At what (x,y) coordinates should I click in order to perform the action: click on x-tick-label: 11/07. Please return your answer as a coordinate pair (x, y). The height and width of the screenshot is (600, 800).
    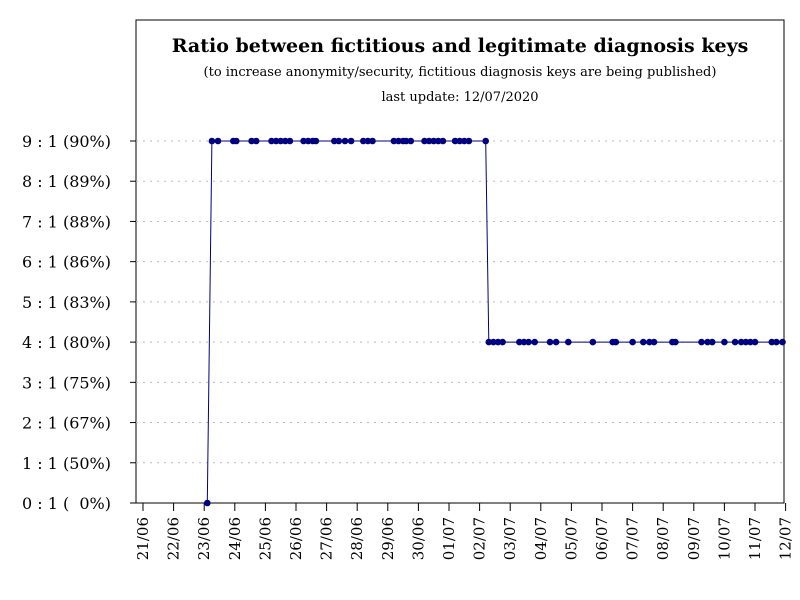
    Looking at the image, I should click on (755, 538).